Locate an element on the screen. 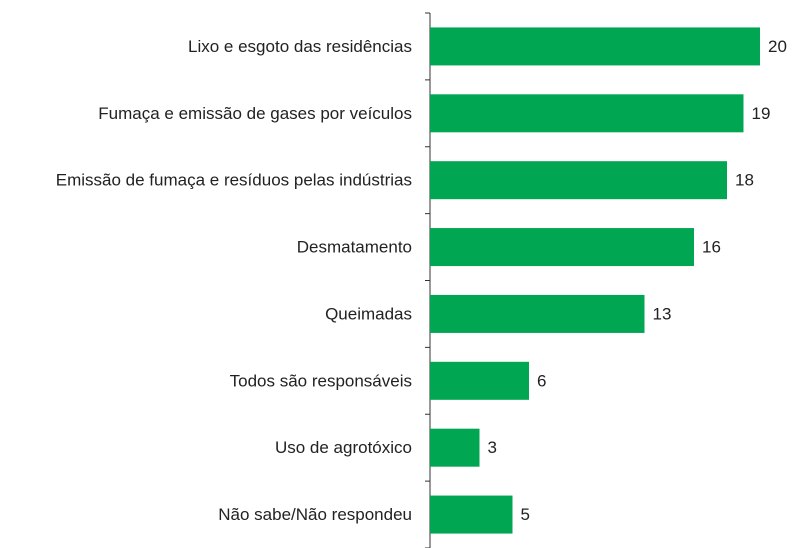  value-label: 5 is located at coordinates (525, 514).